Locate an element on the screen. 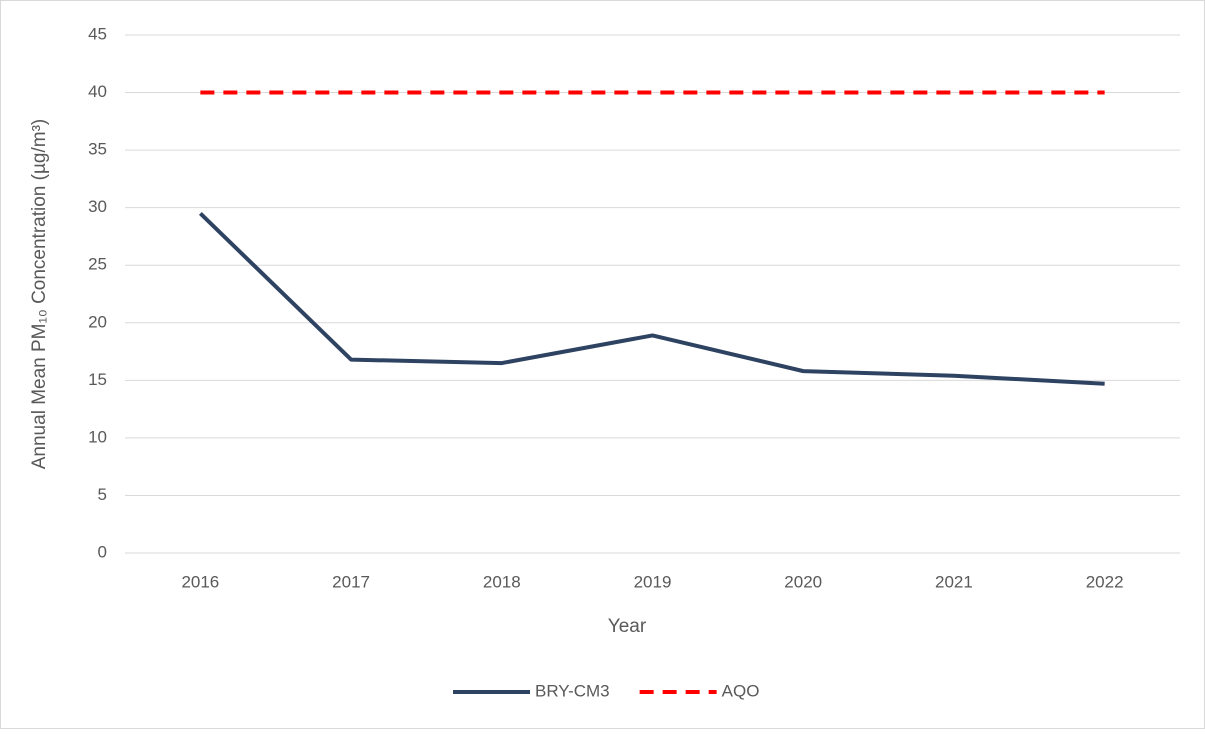 Image resolution: width=1205 pixels, height=734 pixels. y-tick-label: 25 is located at coordinates (97, 264).